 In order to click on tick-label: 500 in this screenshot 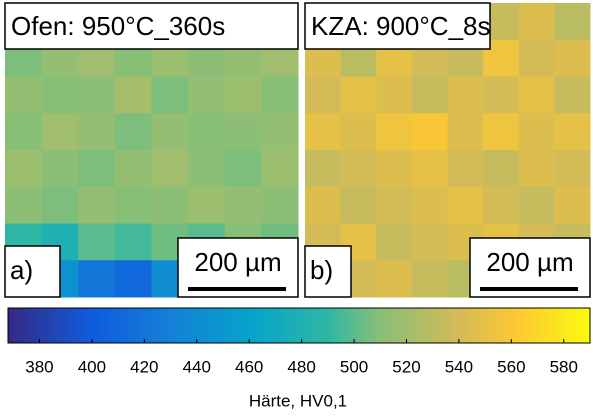, I will do `click(354, 366)`.